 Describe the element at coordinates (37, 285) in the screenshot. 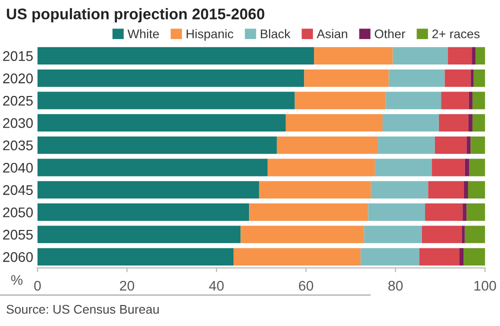

I see `x-tick-label: 0` at that location.